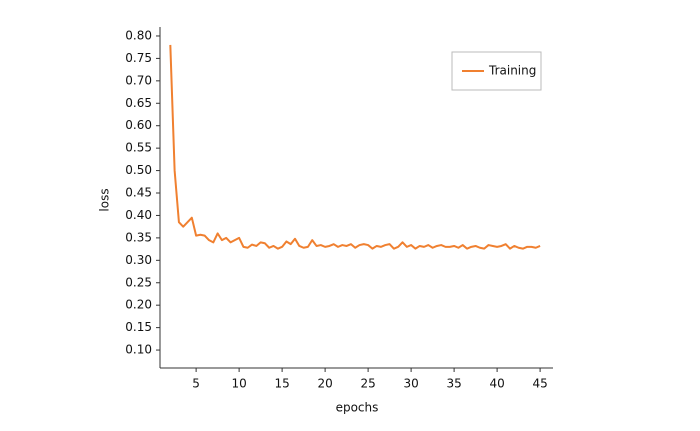 This screenshot has height=431, width=700. What do you see at coordinates (324, 384) in the screenshot?
I see `x-tick-label: 20` at bounding box center [324, 384].